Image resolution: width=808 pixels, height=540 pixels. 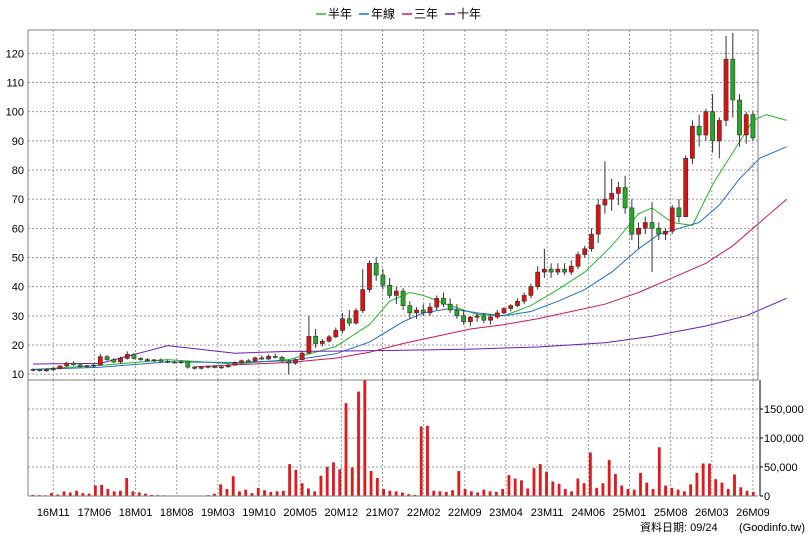 I want to click on price-tick-90: 90, so click(x=18, y=142).